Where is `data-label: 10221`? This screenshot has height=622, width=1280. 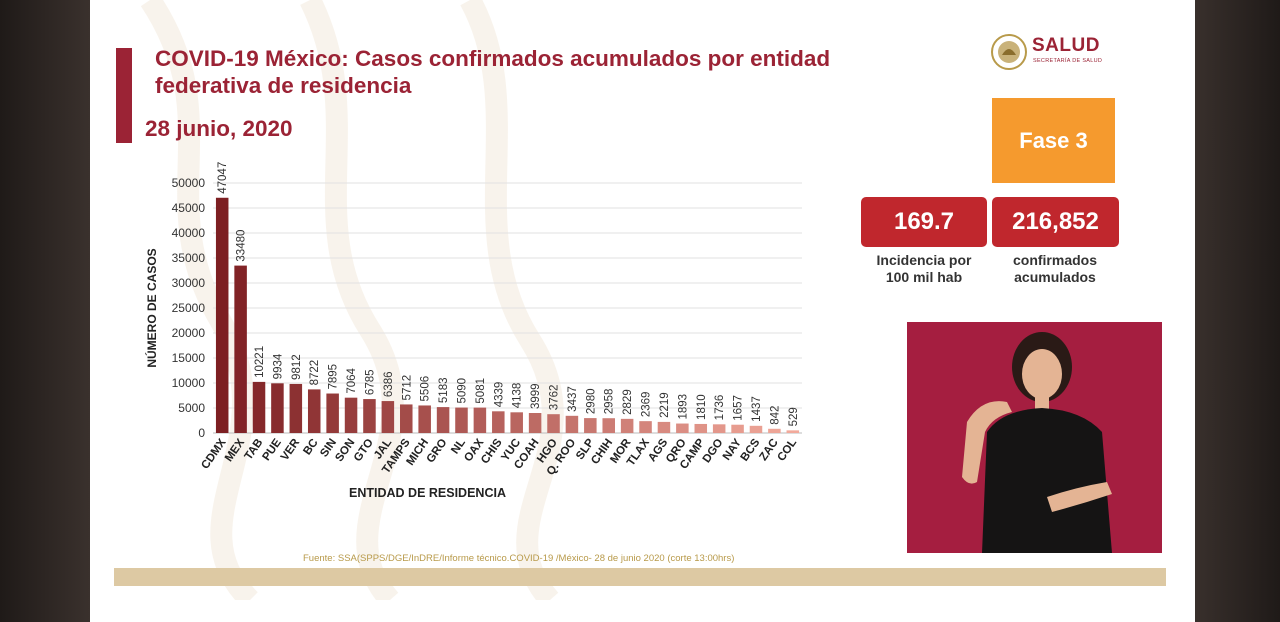
data-label: 10221 is located at coordinates (260, 362).